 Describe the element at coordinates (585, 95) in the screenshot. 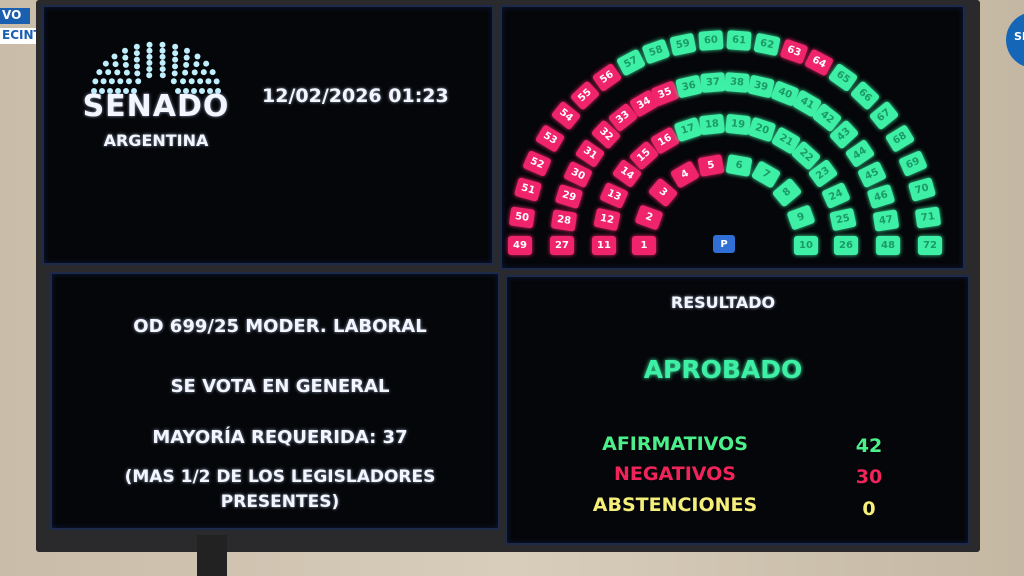

I see `seat-55: 55` at that location.